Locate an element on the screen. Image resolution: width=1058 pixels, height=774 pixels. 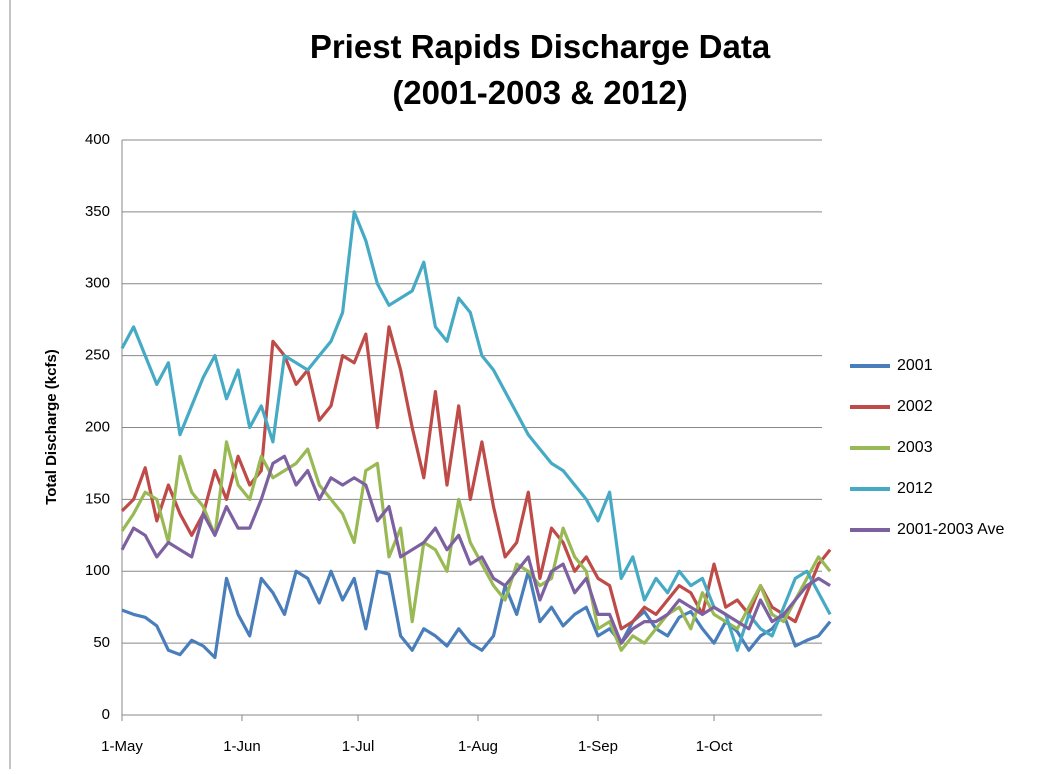
legend-label: 2001-2003 Ave is located at coordinates (950, 529).